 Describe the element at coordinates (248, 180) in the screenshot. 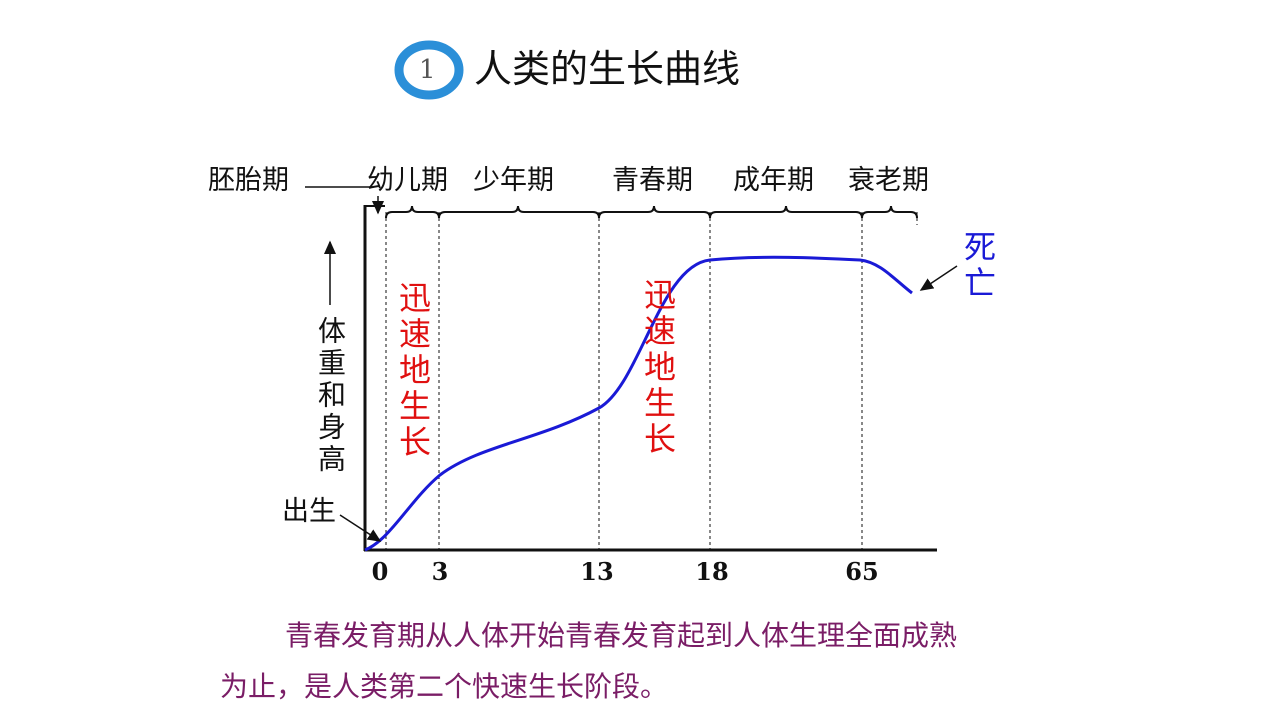

I see `stage-label: 胚胎期` at that location.